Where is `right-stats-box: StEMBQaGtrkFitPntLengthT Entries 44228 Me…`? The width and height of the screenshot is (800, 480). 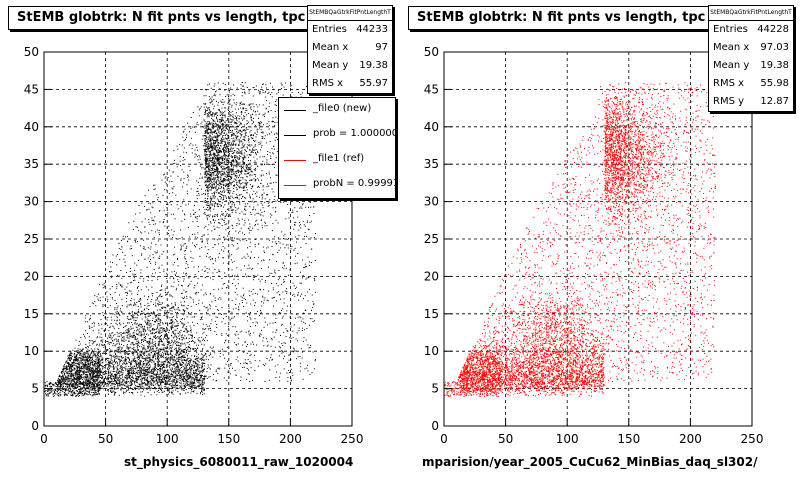
right-stats-box: StEMBQaGtrkFitPntLengthT Entries 44228 Me… is located at coordinates (751, 58).